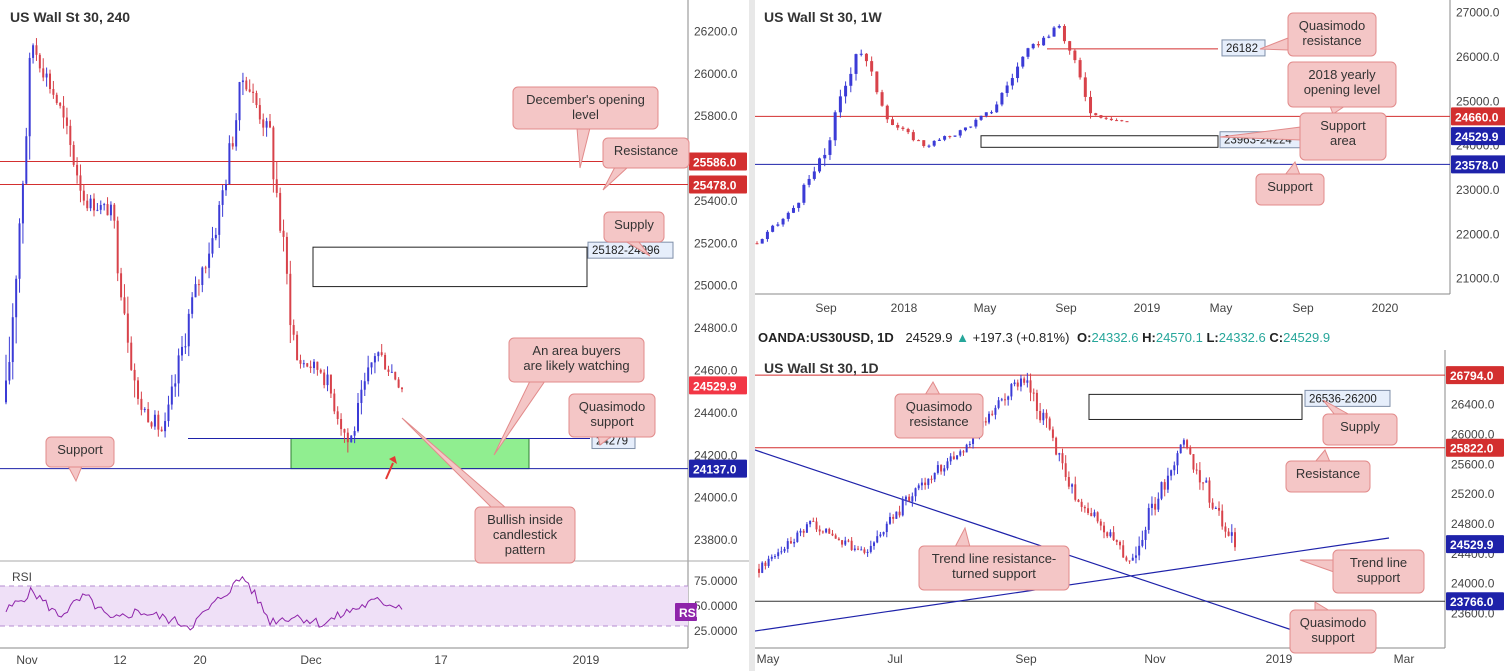 The width and height of the screenshot is (1505, 671). What do you see at coordinates (1478, 57) in the screenshot?
I see `y-tick-label: 26000.0` at bounding box center [1478, 57].